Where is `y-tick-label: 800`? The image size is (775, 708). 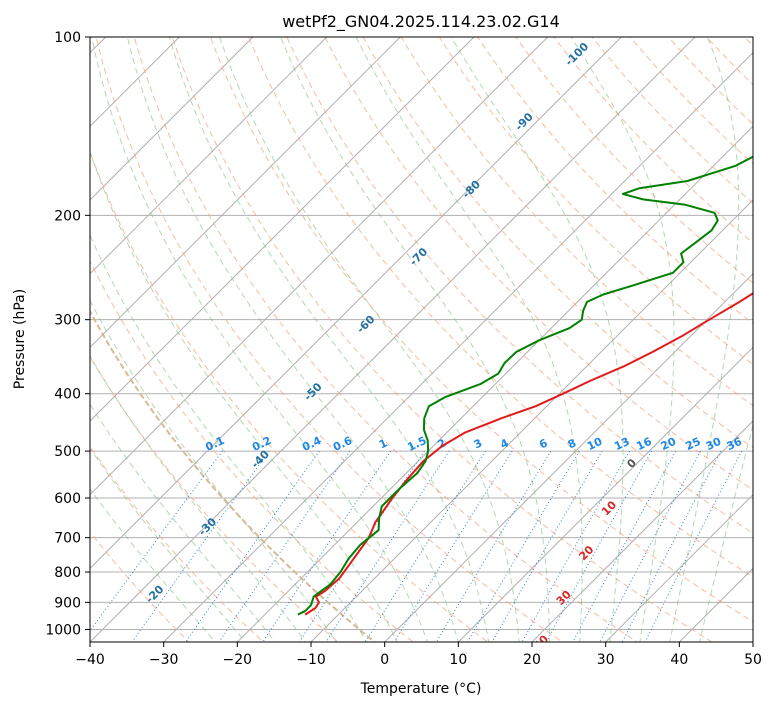
y-tick-label: 800 is located at coordinates (67, 573).